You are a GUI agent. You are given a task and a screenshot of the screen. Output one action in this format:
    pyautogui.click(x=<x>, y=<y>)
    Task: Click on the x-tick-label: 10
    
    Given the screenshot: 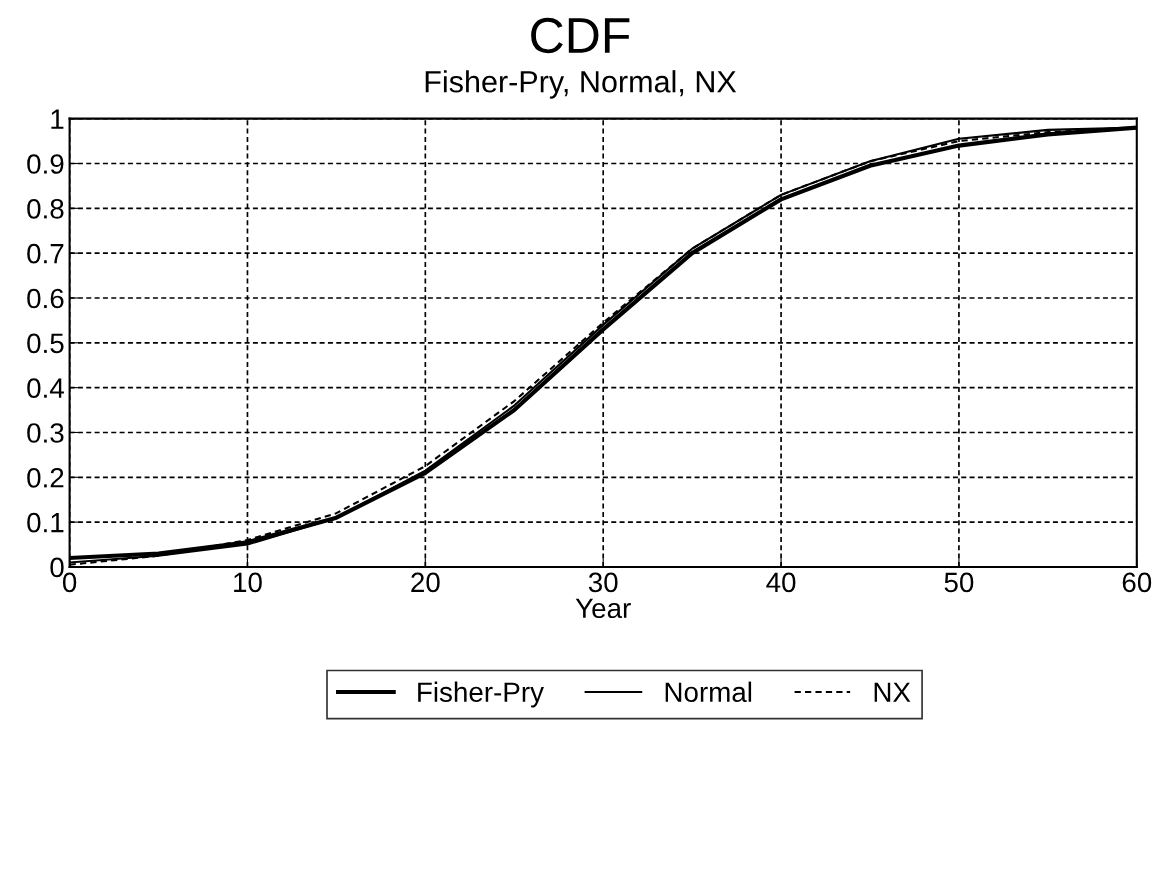 What is the action you would take?
    pyautogui.click(x=248, y=582)
    